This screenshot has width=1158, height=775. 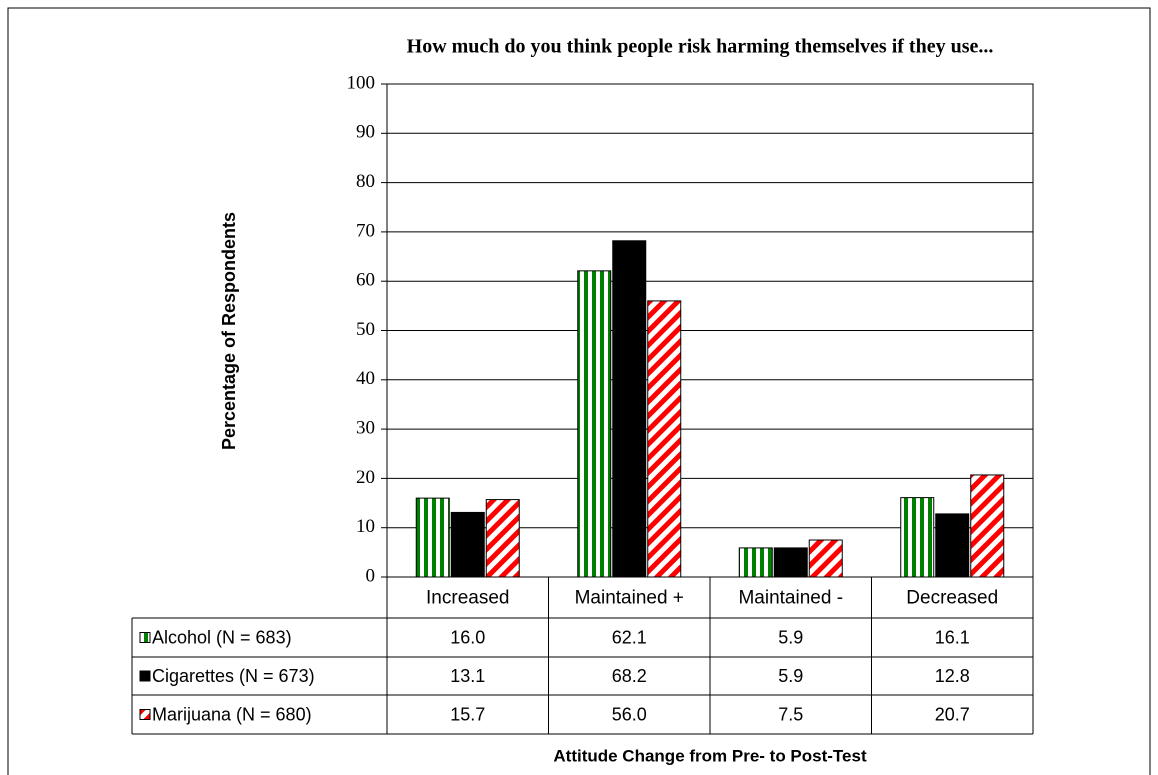 I want to click on legend-label: Cigarettes (N = 673), so click(x=233, y=676).